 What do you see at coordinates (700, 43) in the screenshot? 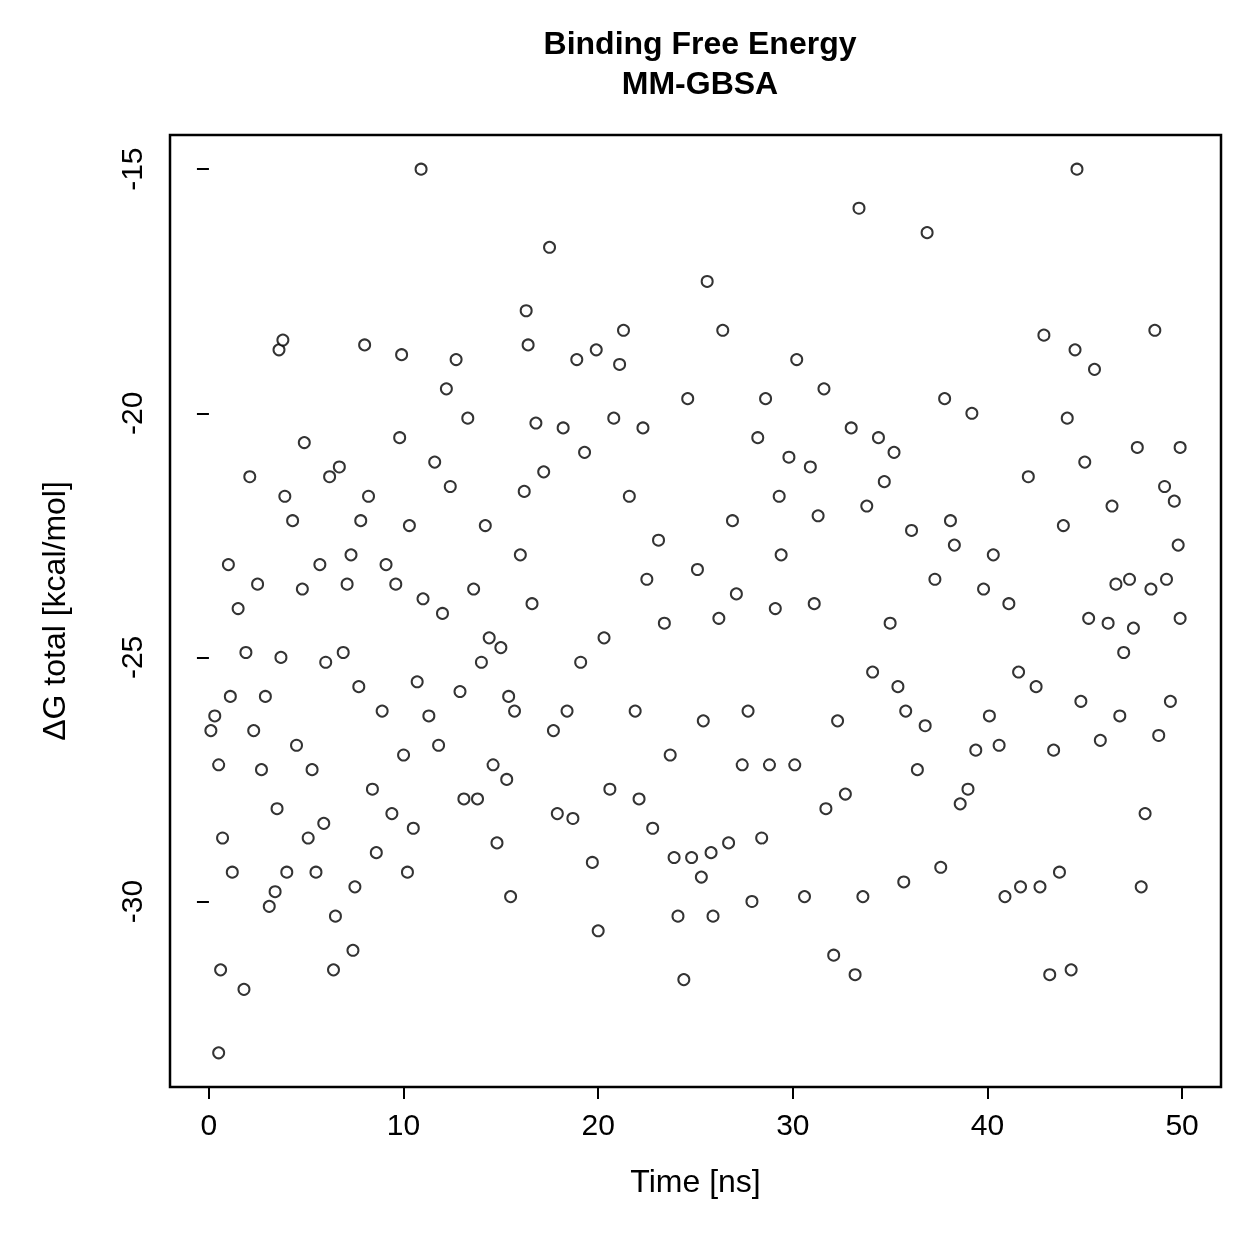
I see `chart-title: Binding Free Energy` at bounding box center [700, 43].